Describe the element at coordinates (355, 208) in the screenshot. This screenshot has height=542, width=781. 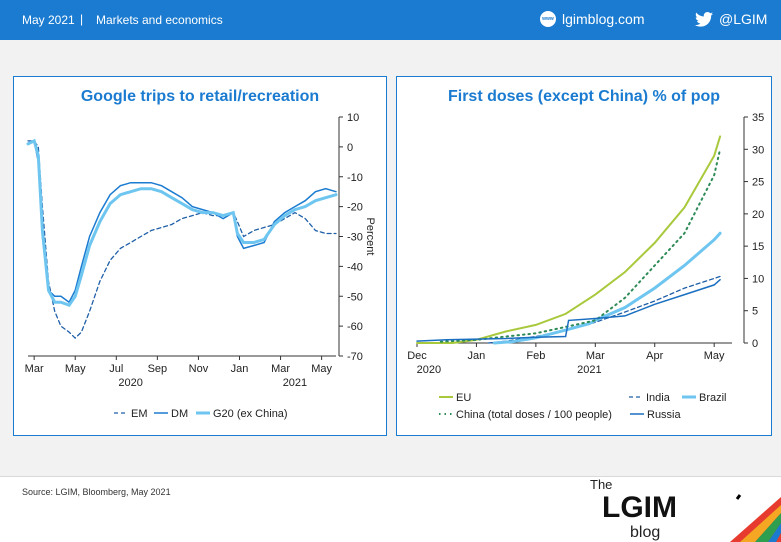
I see `y-tick-label: -20` at that location.